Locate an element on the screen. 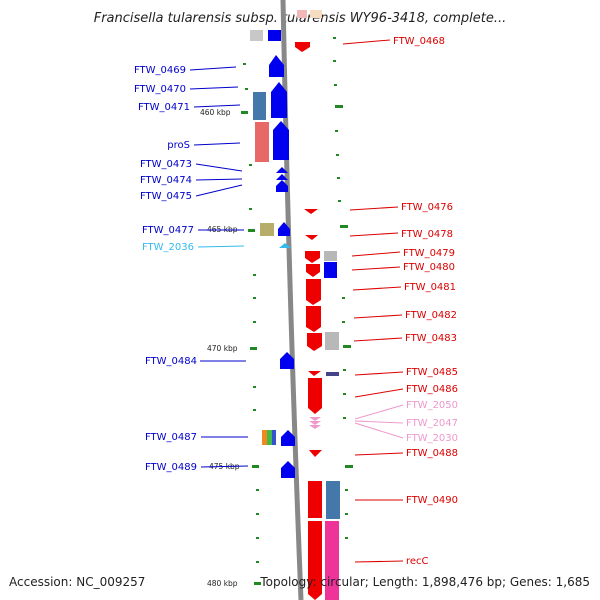 The image size is (600, 600). gene-label-ftw0482: FTW_0482 is located at coordinates (431, 315).